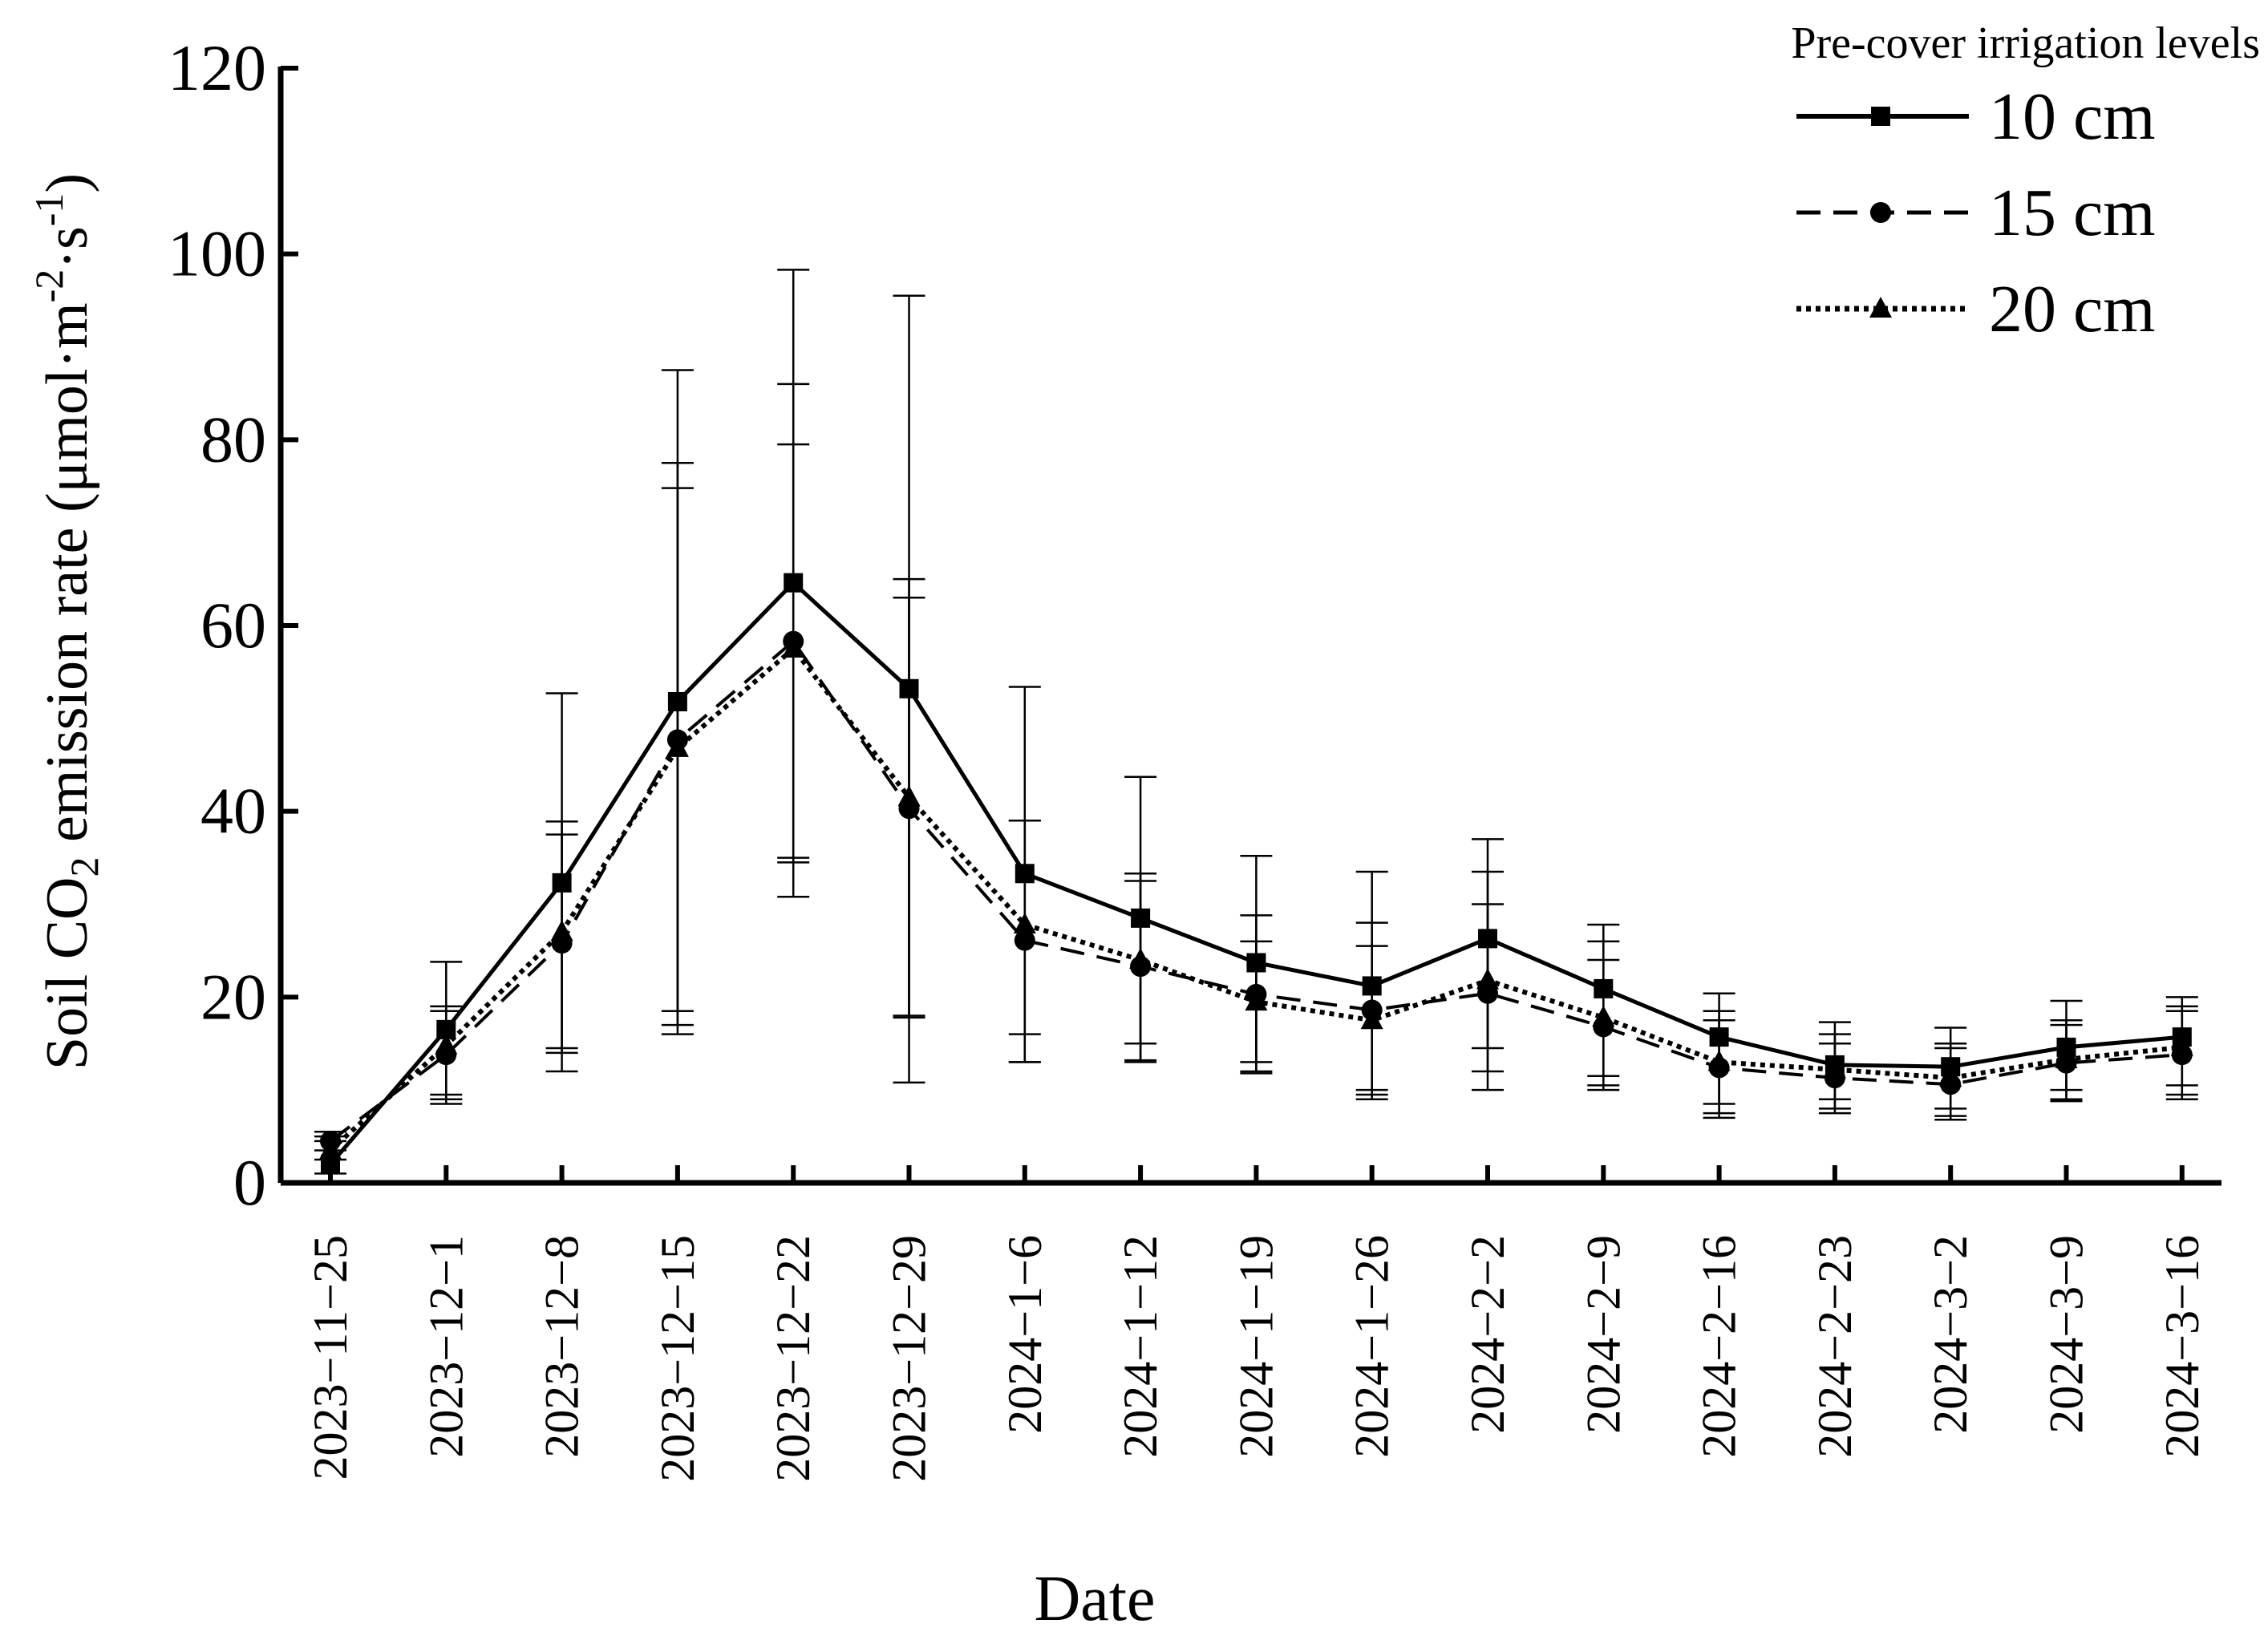 The width and height of the screenshot is (2268, 1648). Describe the element at coordinates (330, 1357) in the screenshot. I see `x-tick-label: 2023−11−25` at that location.